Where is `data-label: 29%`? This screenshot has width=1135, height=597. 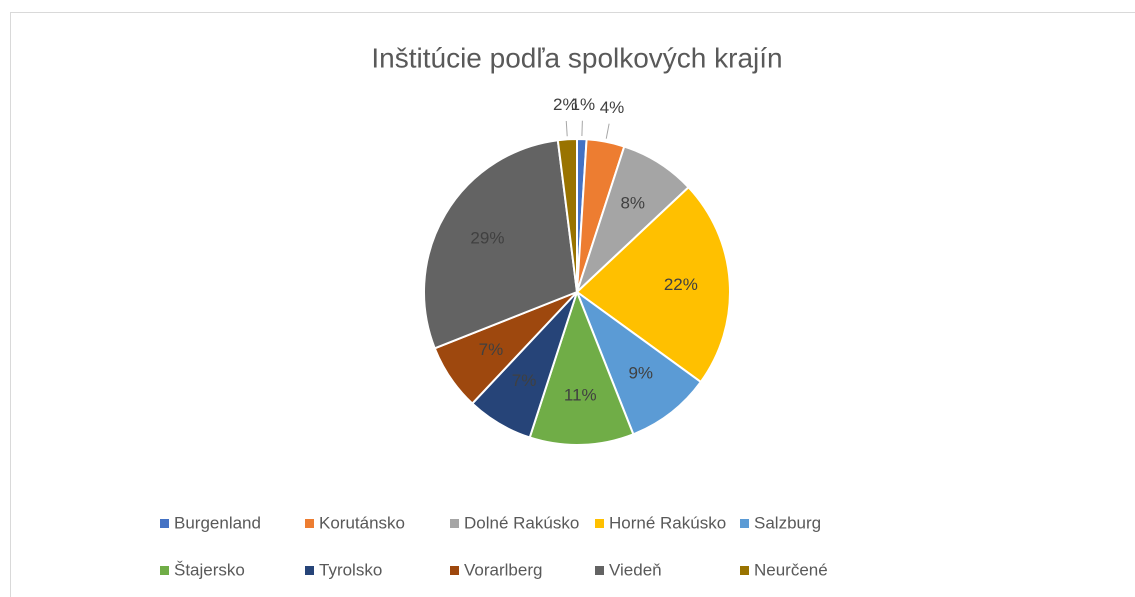
data-label: 29% is located at coordinates (487, 238).